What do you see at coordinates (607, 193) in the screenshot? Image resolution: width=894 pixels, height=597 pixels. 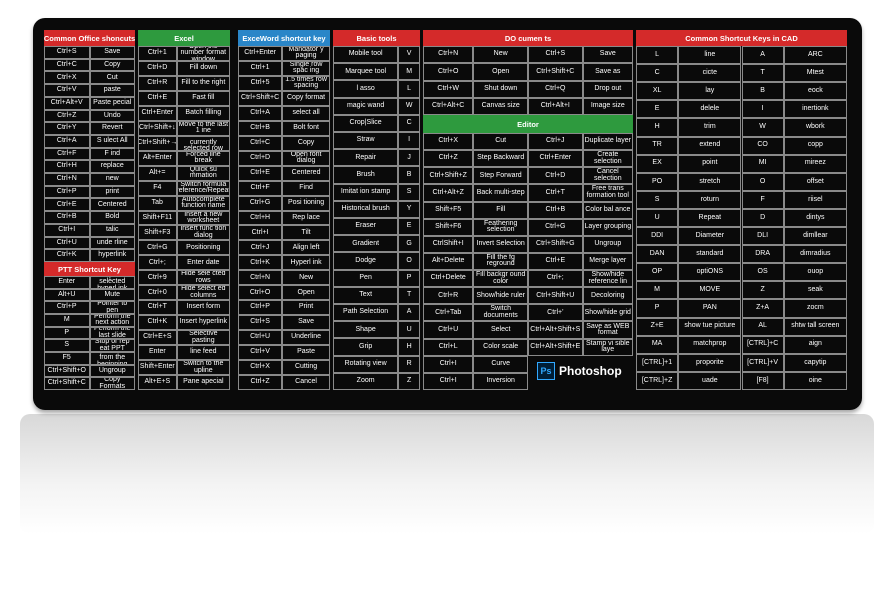 I see `shortcut-desc: Free trans formation tool` at bounding box center [607, 193].